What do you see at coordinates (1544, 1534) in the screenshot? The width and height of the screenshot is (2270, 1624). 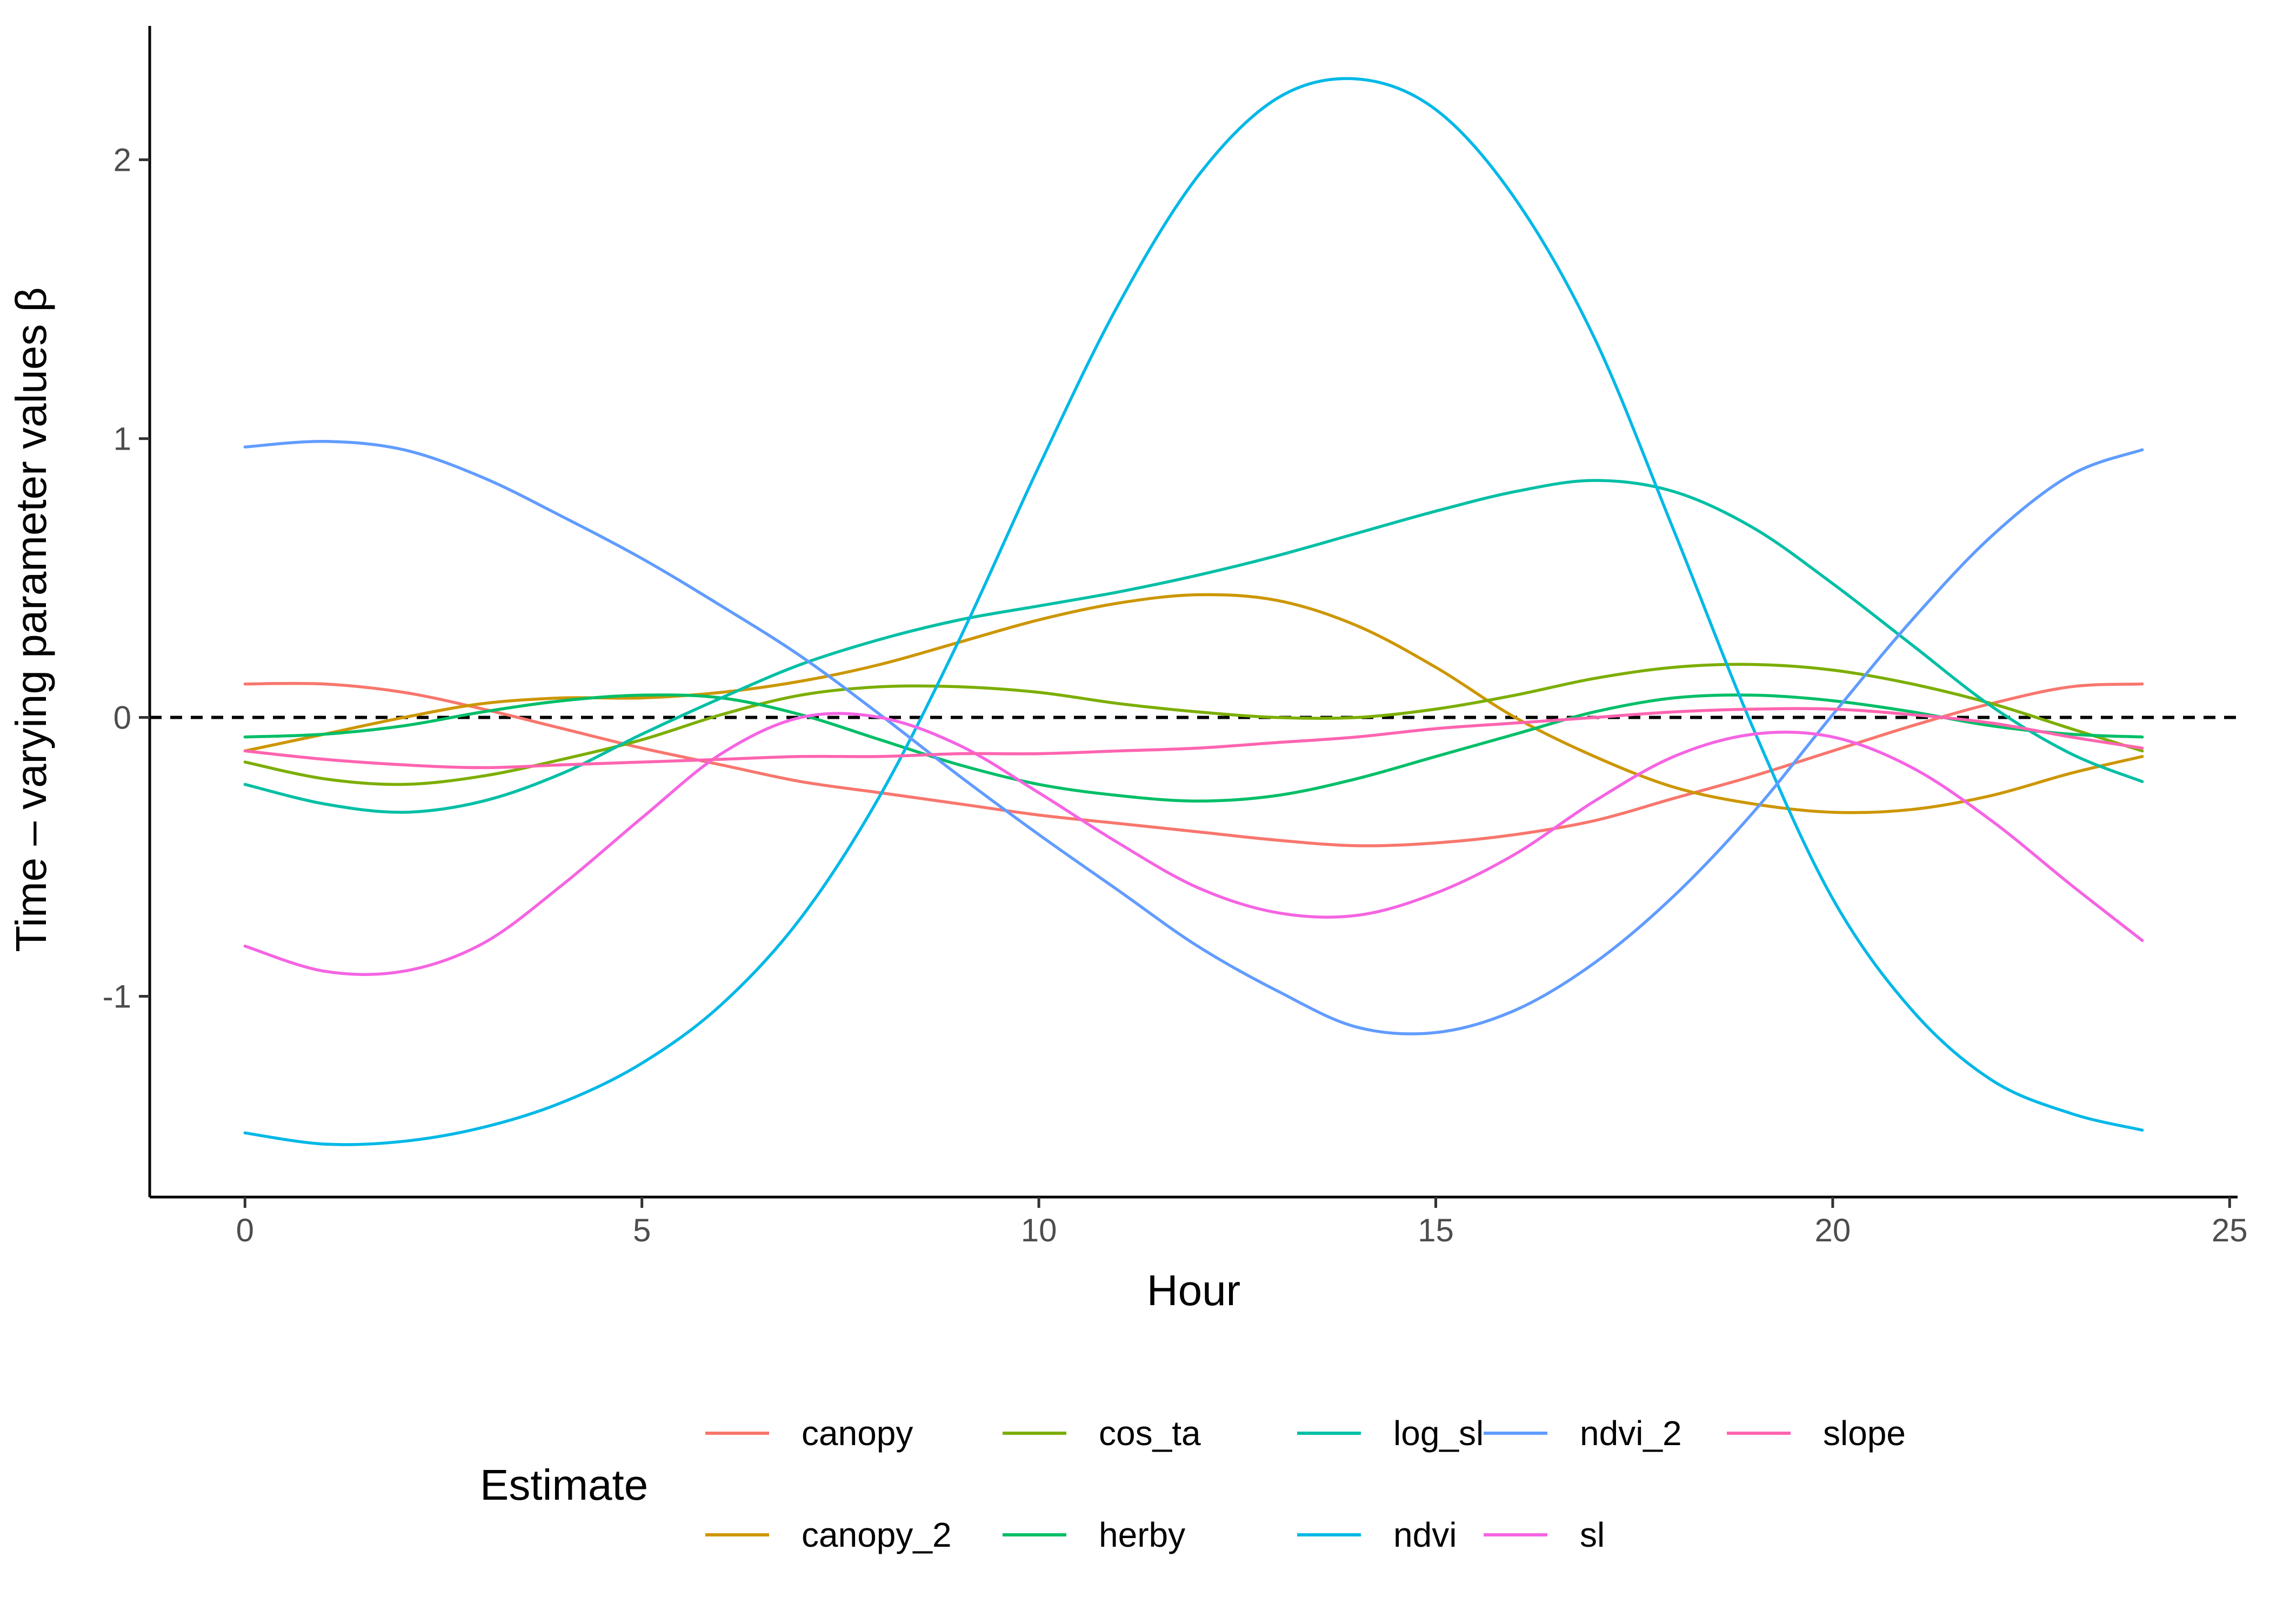 I see `legend-item-sl: sl` at bounding box center [1544, 1534].